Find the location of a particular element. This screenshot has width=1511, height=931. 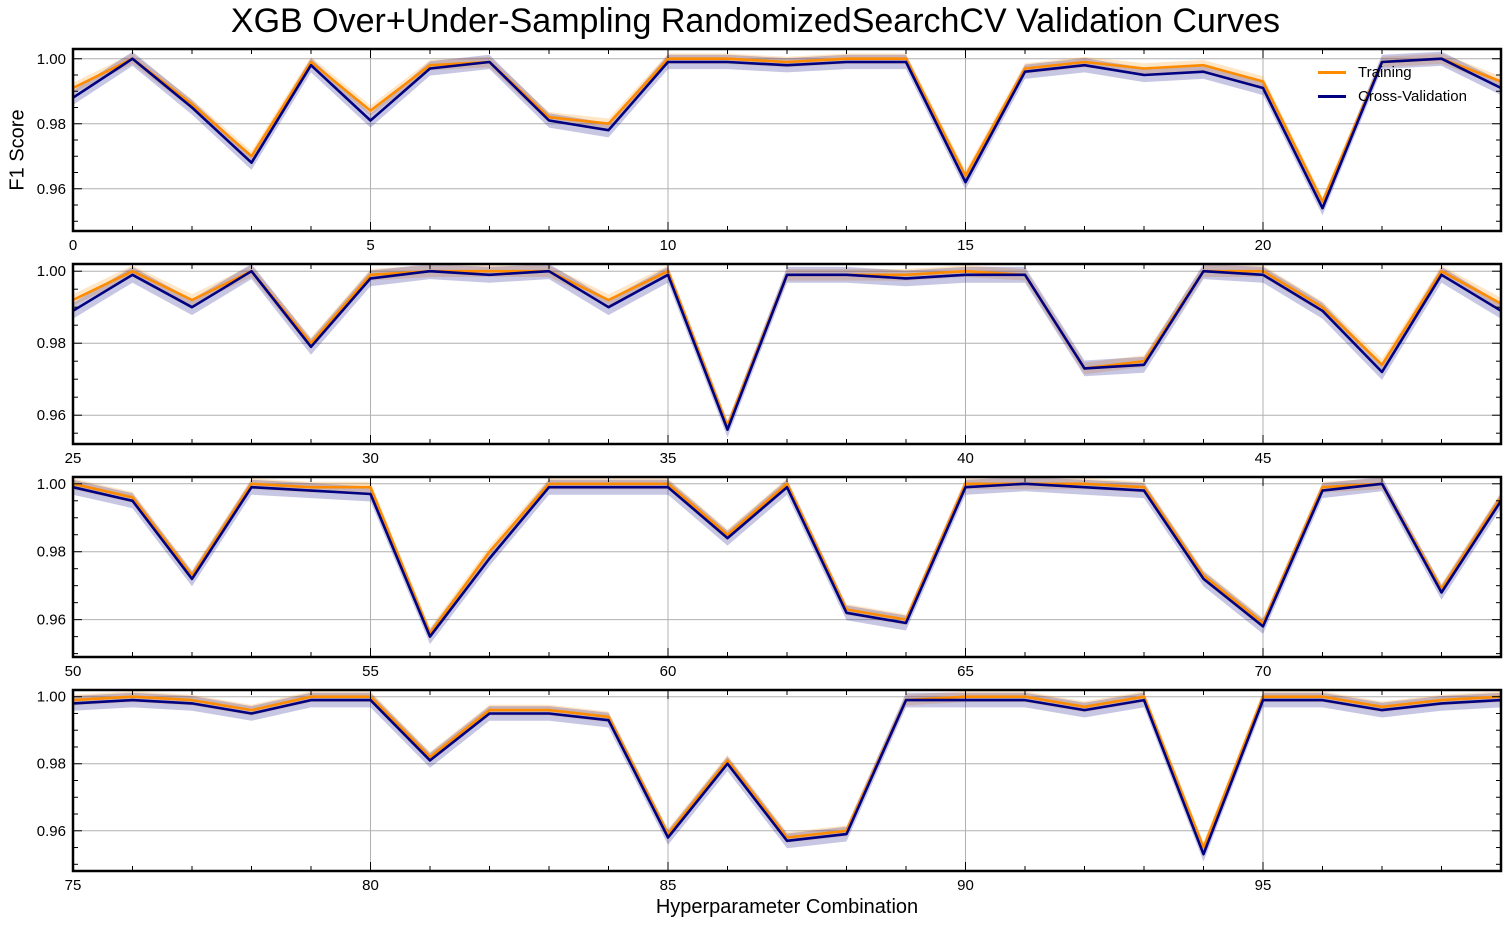

x-tick-label: 55 is located at coordinates (370, 671).